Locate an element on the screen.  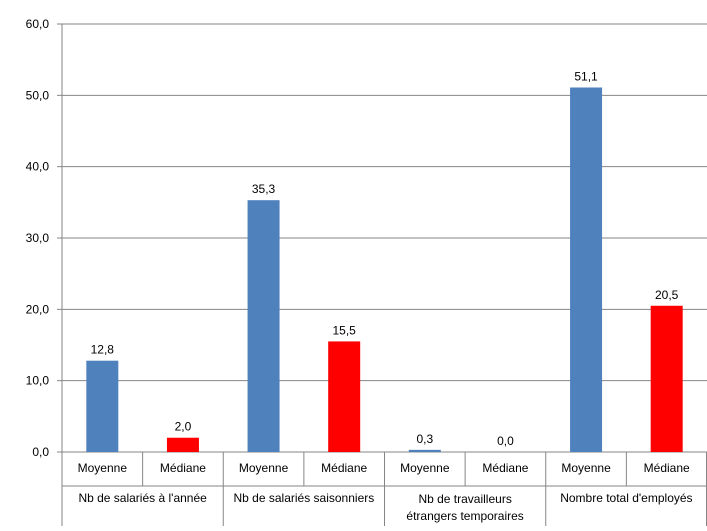
data-label: 20,5 is located at coordinates (667, 295).